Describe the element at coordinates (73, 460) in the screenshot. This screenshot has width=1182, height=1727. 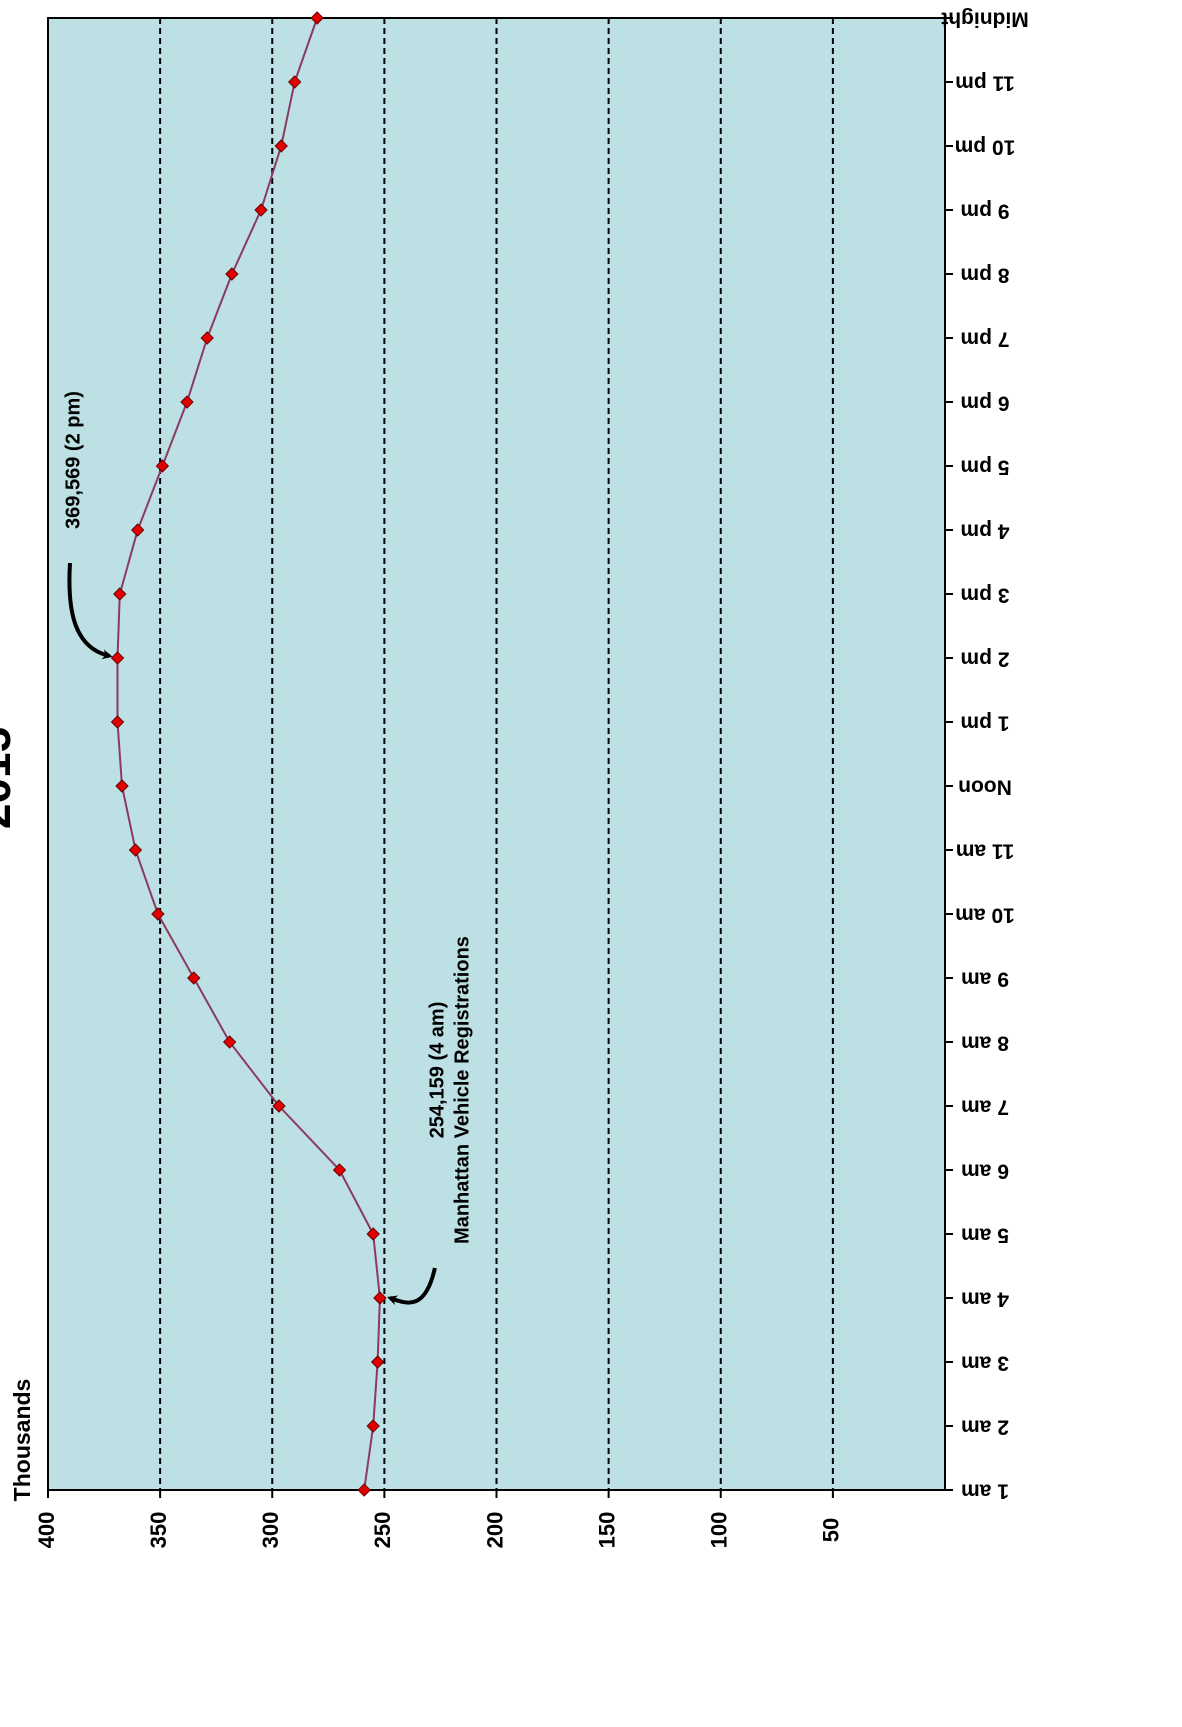
I see `annotation-max-value: 369,569 (2 pm)` at that location.